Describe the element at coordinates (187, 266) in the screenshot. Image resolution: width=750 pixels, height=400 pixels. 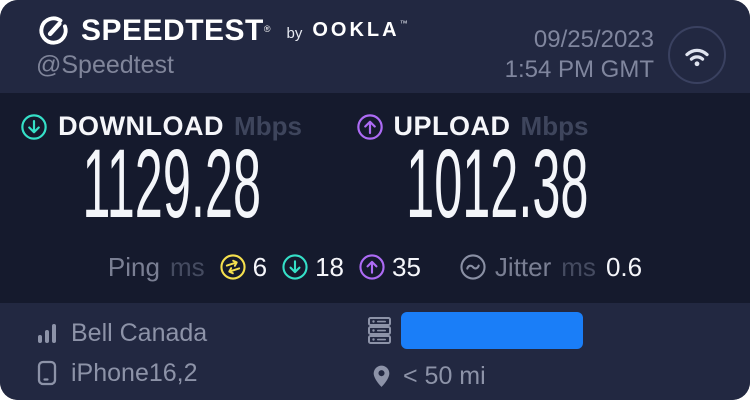
I see `ping-unit: ms` at that location.